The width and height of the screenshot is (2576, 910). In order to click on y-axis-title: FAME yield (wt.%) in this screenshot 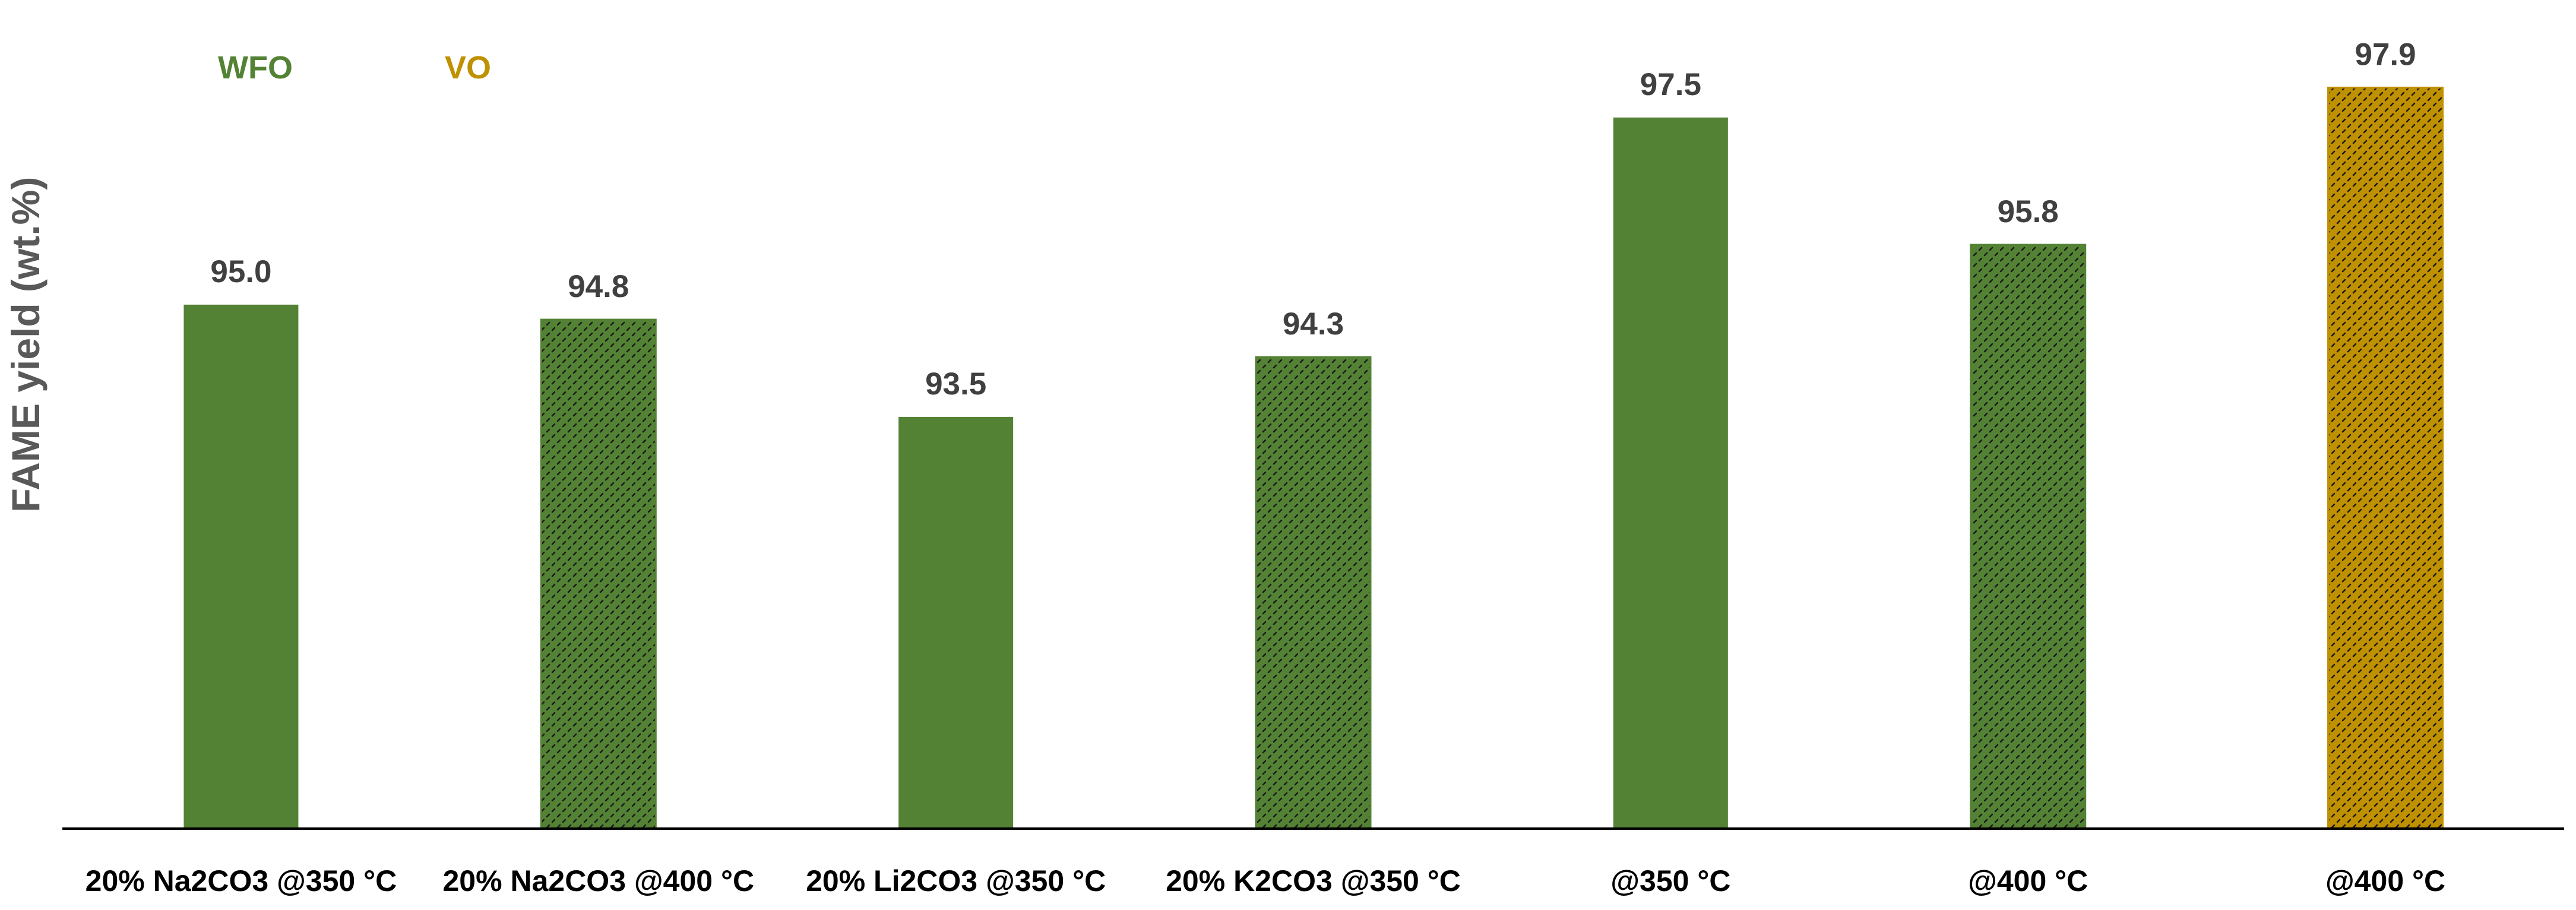, I will do `click(26, 345)`.